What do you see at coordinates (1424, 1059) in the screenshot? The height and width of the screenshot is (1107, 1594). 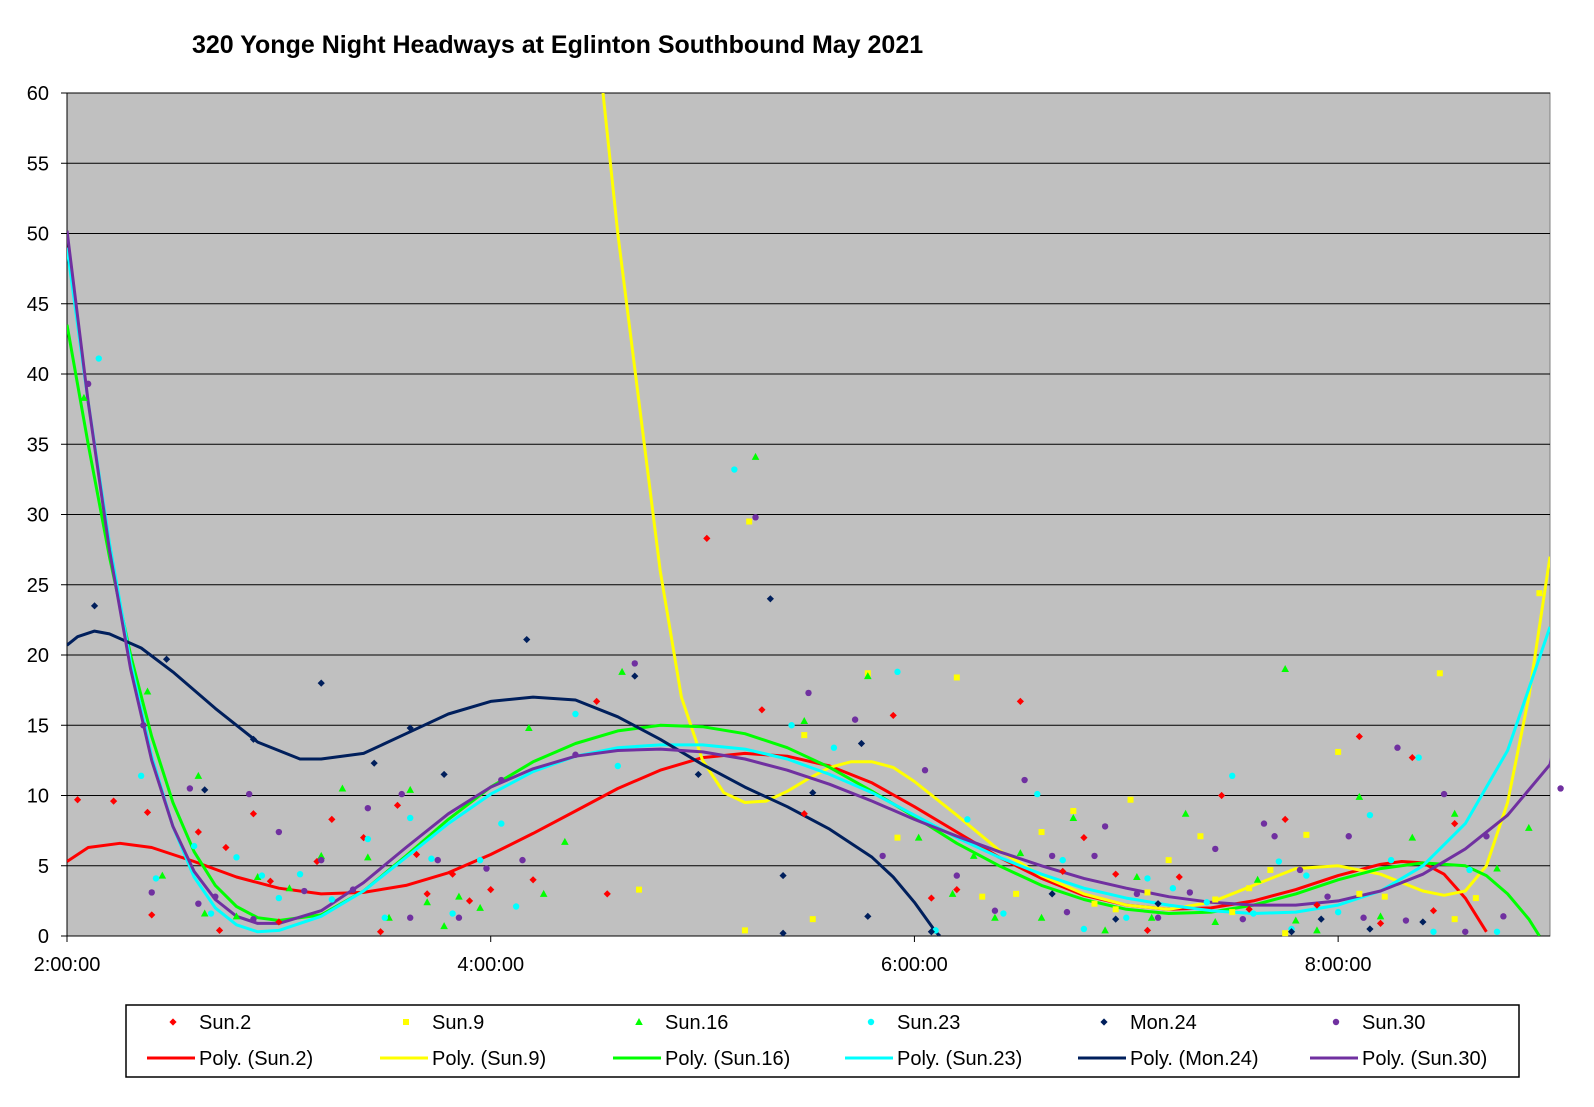 I see `legend-label: Poly. (Sun.30)` at bounding box center [1424, 1059].